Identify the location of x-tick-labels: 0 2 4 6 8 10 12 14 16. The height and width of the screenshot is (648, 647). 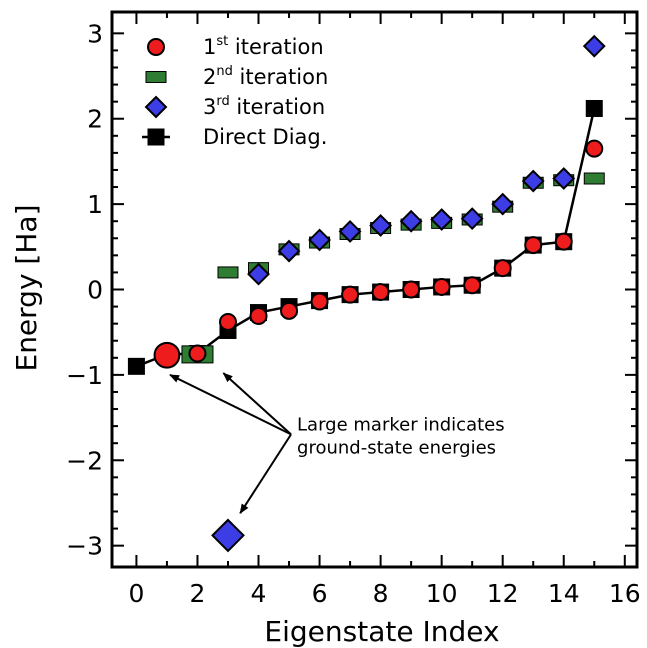
(384, 593).